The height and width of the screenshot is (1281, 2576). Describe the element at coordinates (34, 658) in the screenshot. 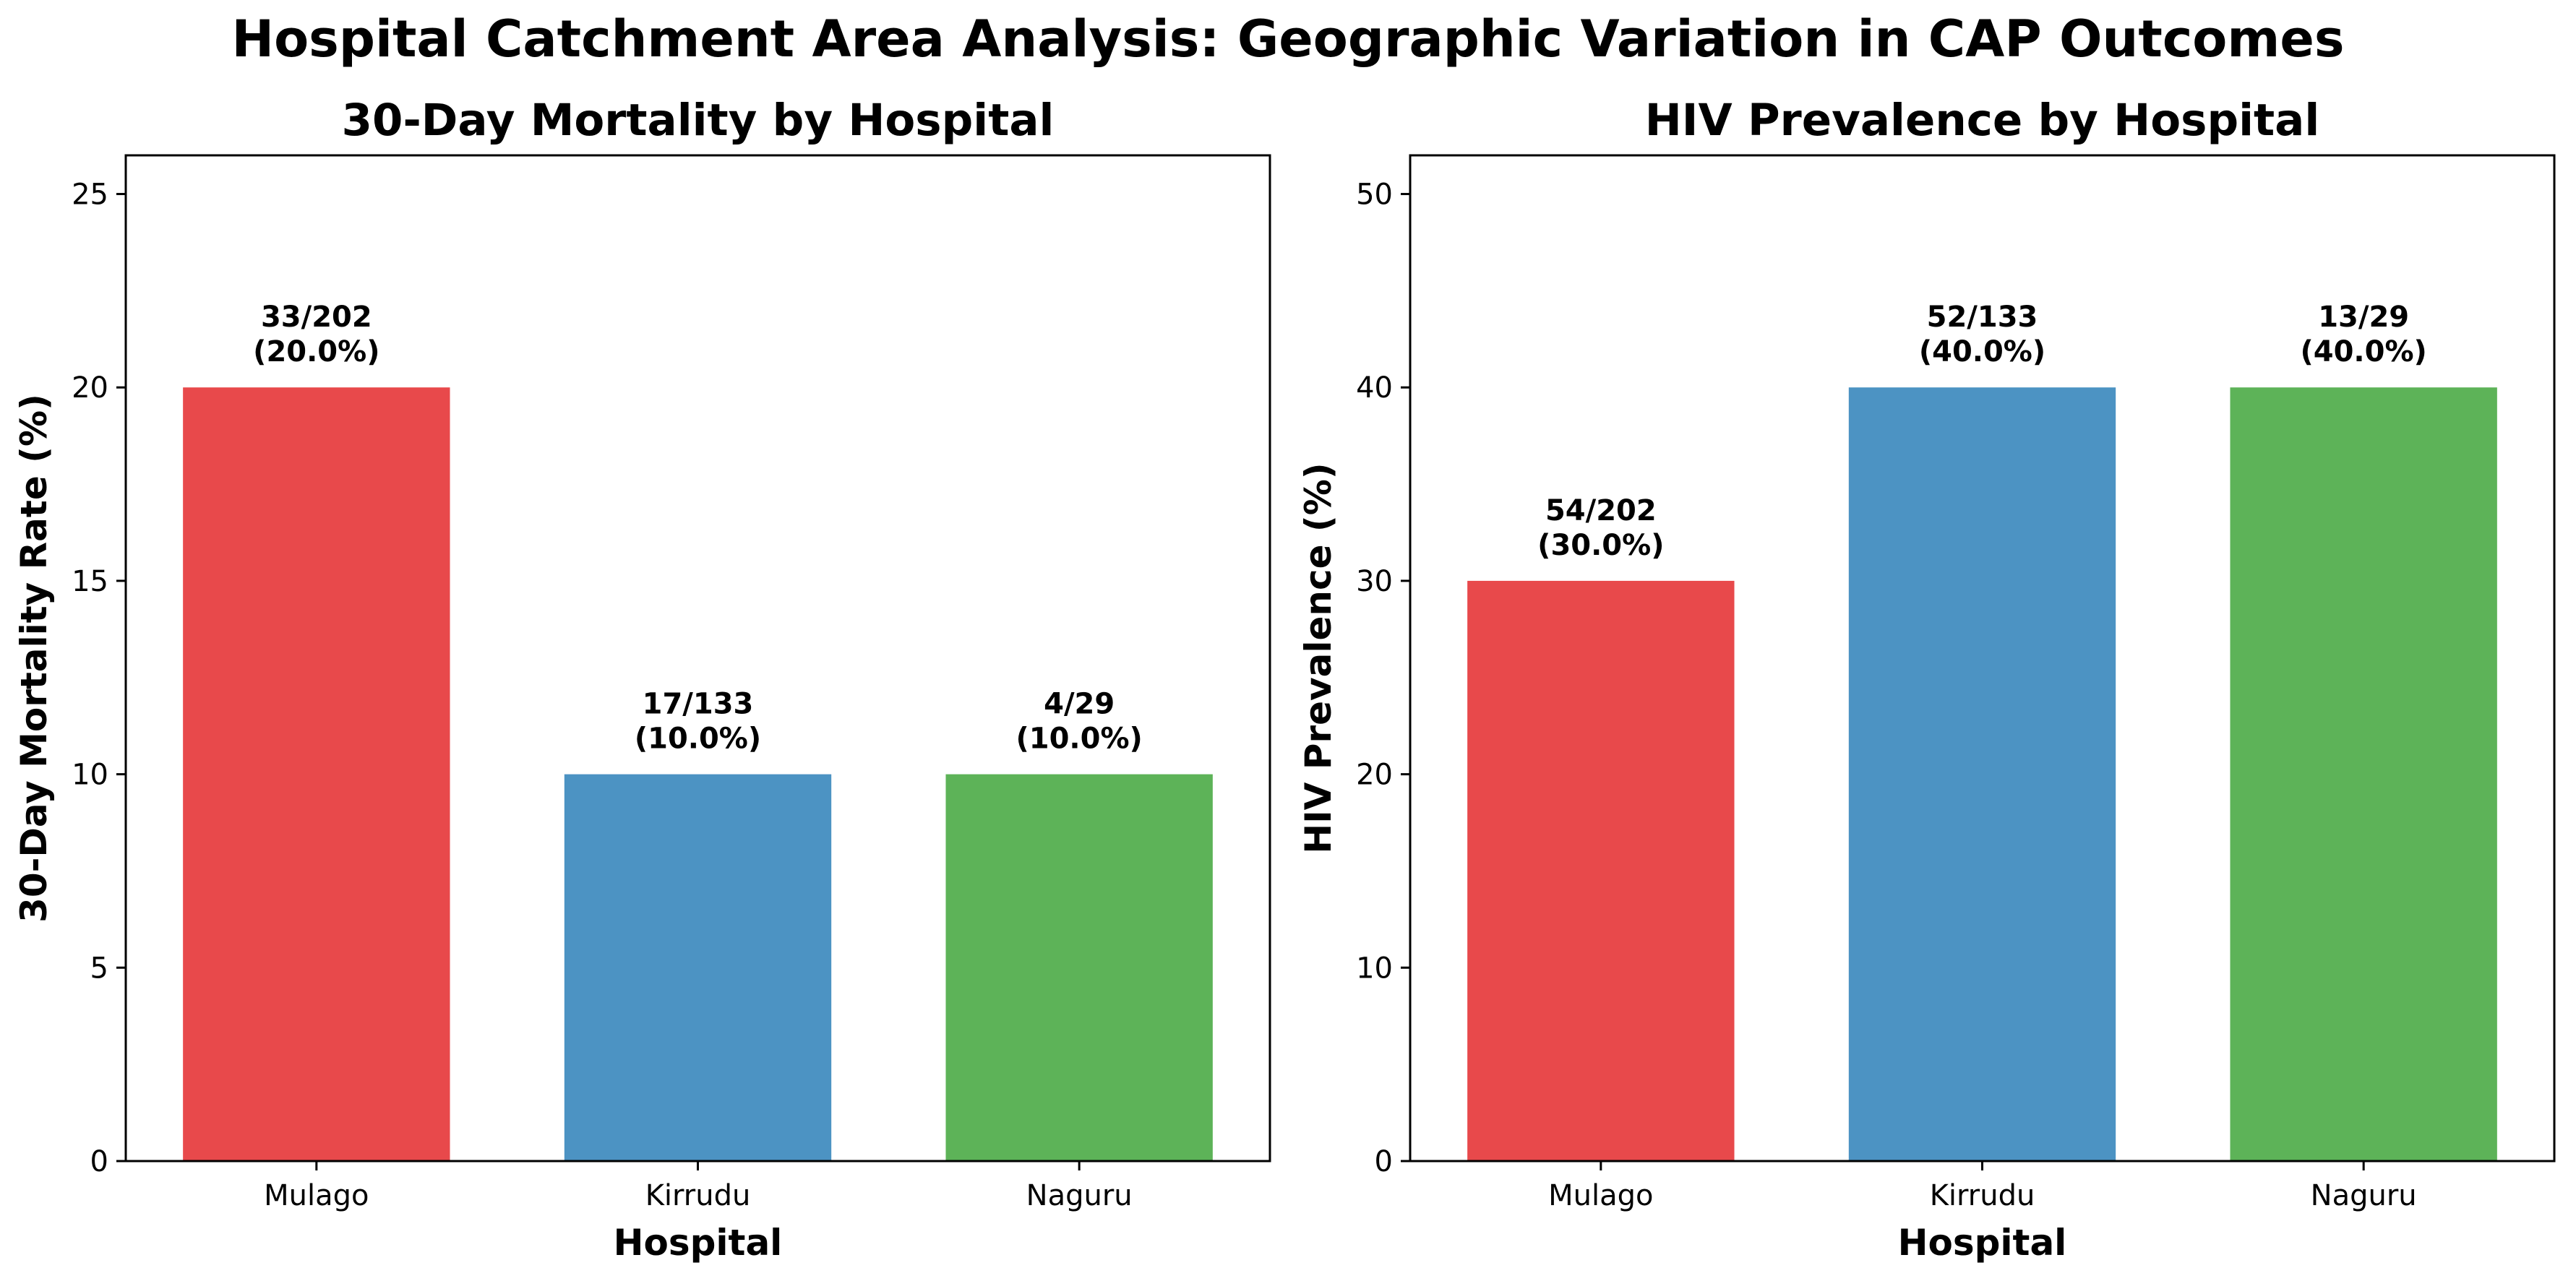

I see `y-axis-label: 30-Day Mortality Rate (%)` at that location.